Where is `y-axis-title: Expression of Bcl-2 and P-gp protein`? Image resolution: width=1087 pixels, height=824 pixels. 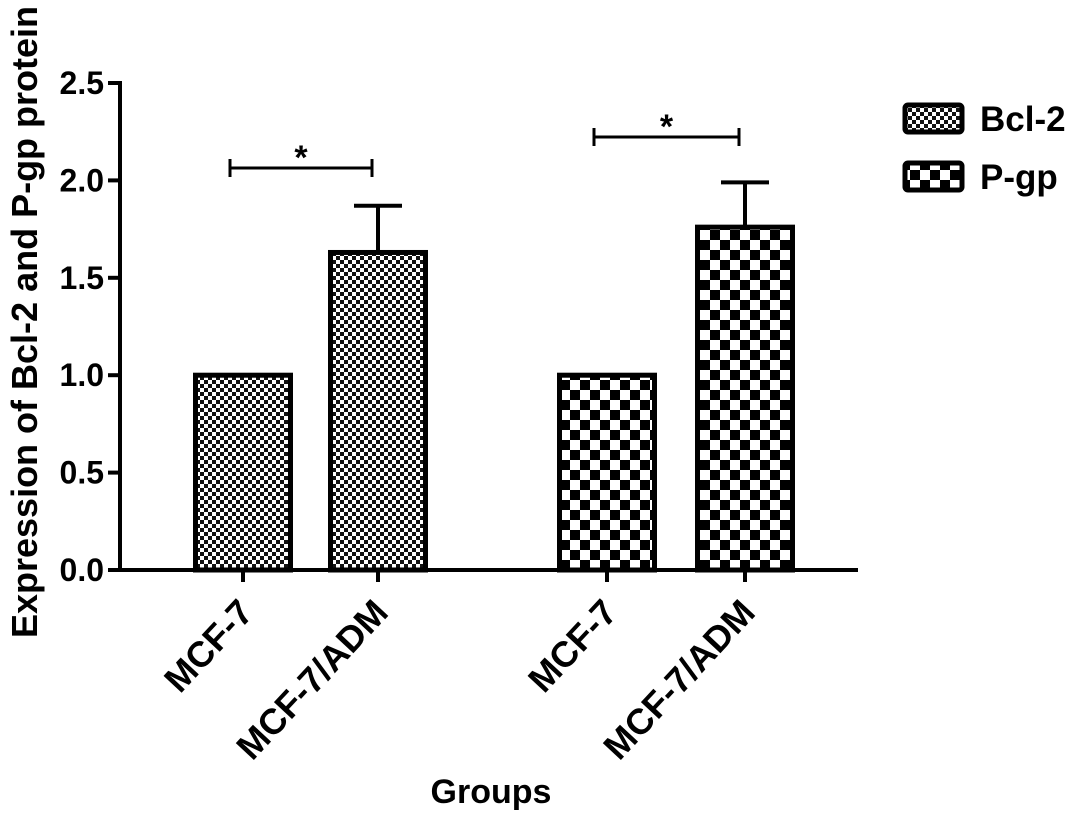
y-axis-title: Expression of Bcl-2 and P-gp protein is located at coordinates (24, 322).